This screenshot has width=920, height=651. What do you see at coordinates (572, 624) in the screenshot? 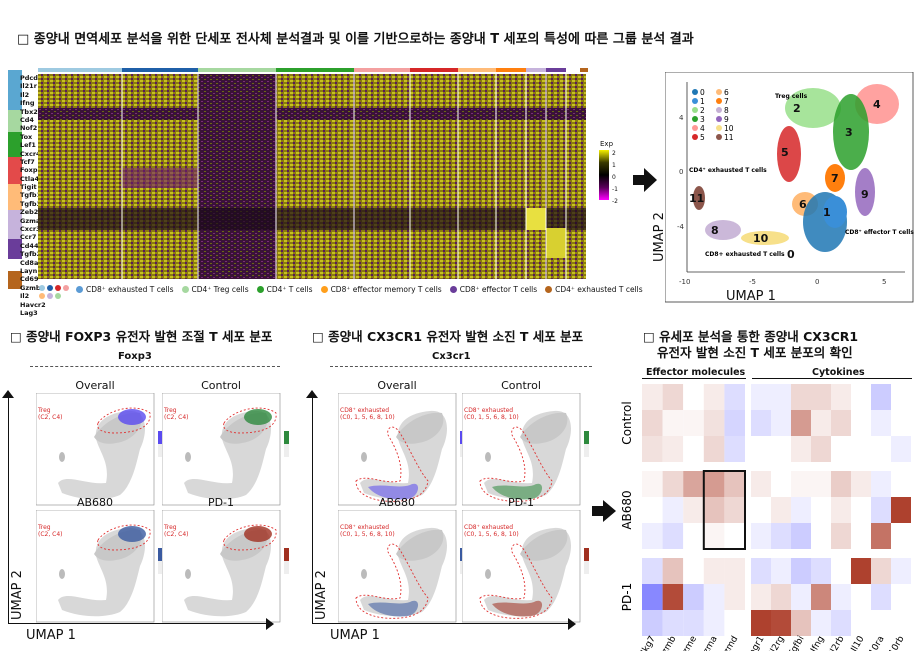
I see `arrow-right-icon` at bounding box center [572, 624].